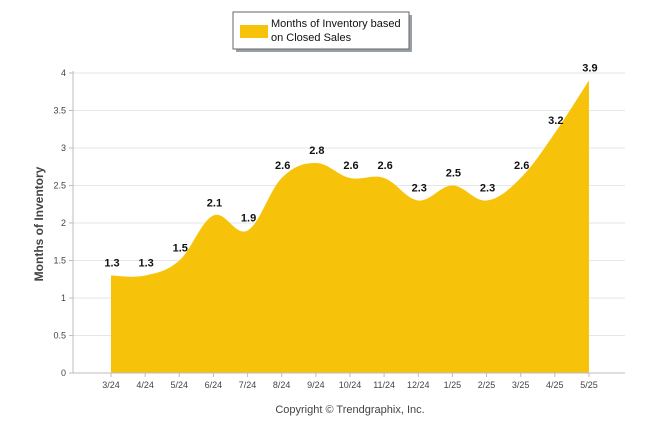 This screenshot has height=439, width=646. What do you see at coordinates (248, 385) in the screenshot?
I see `x-tick-label: 7/24` at bounding box center [248, 385].